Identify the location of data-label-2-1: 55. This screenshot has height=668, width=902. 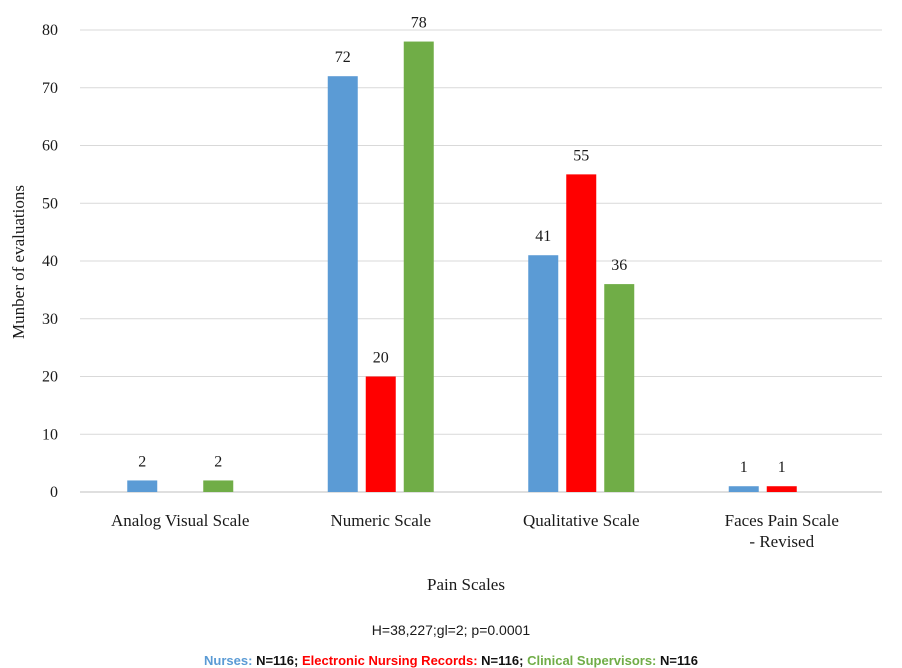
(581, 155).